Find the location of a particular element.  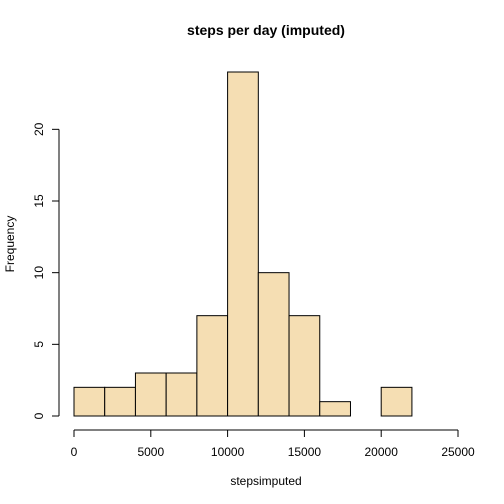

x-tick-label: 20000 is located at coordinates (382, 452).